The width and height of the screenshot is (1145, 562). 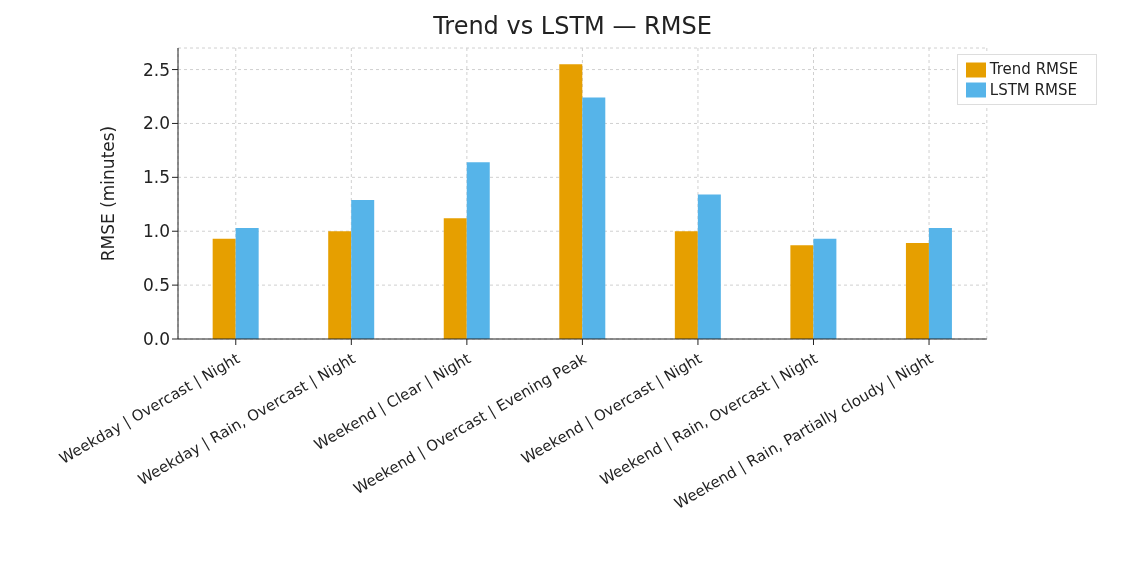 What do you see at coordinates (1033, 89) in the screenshot?
I see `legend-label: LSTM RMSE` at bounding box center [1033, 89].